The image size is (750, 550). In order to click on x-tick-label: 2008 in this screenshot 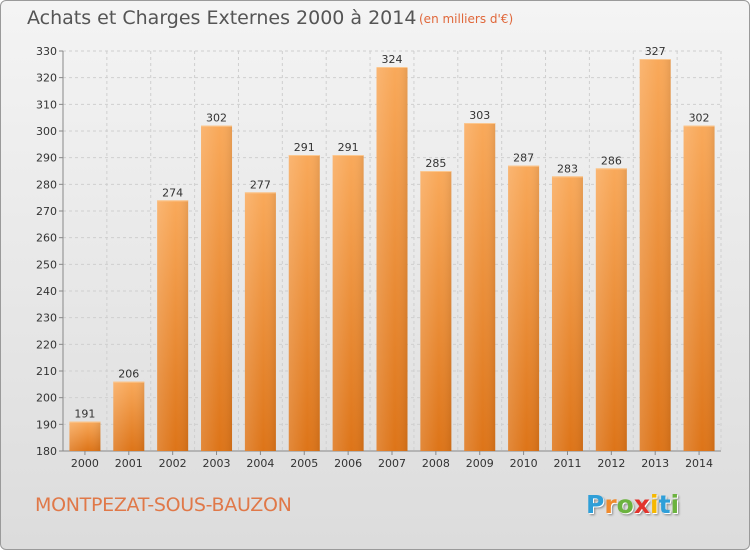, I will do `click(436, 463)`.